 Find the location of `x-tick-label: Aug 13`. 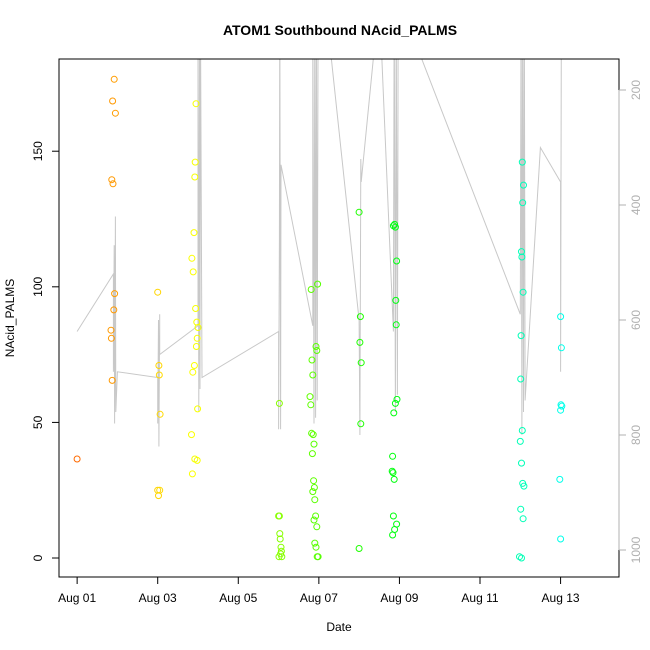

x-tick-label: Aug 13 is located at coordinates (561, 598).